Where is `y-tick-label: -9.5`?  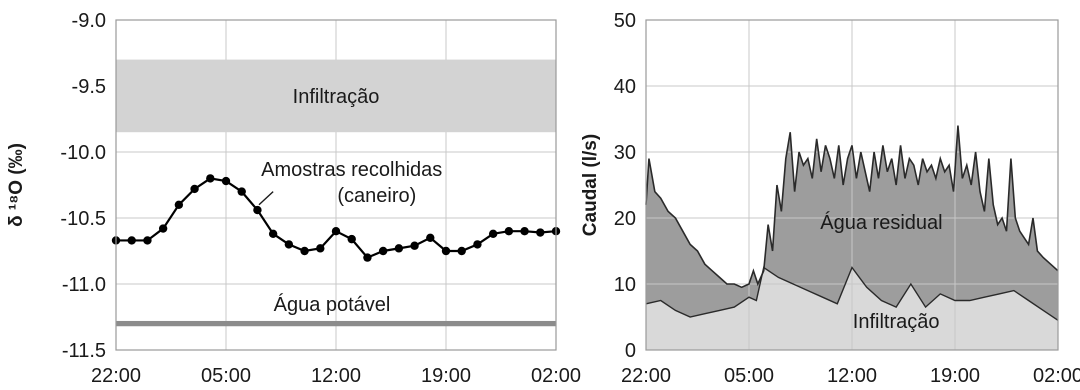
y-tick-label: -9.5 is located at coordinates (89, 87).